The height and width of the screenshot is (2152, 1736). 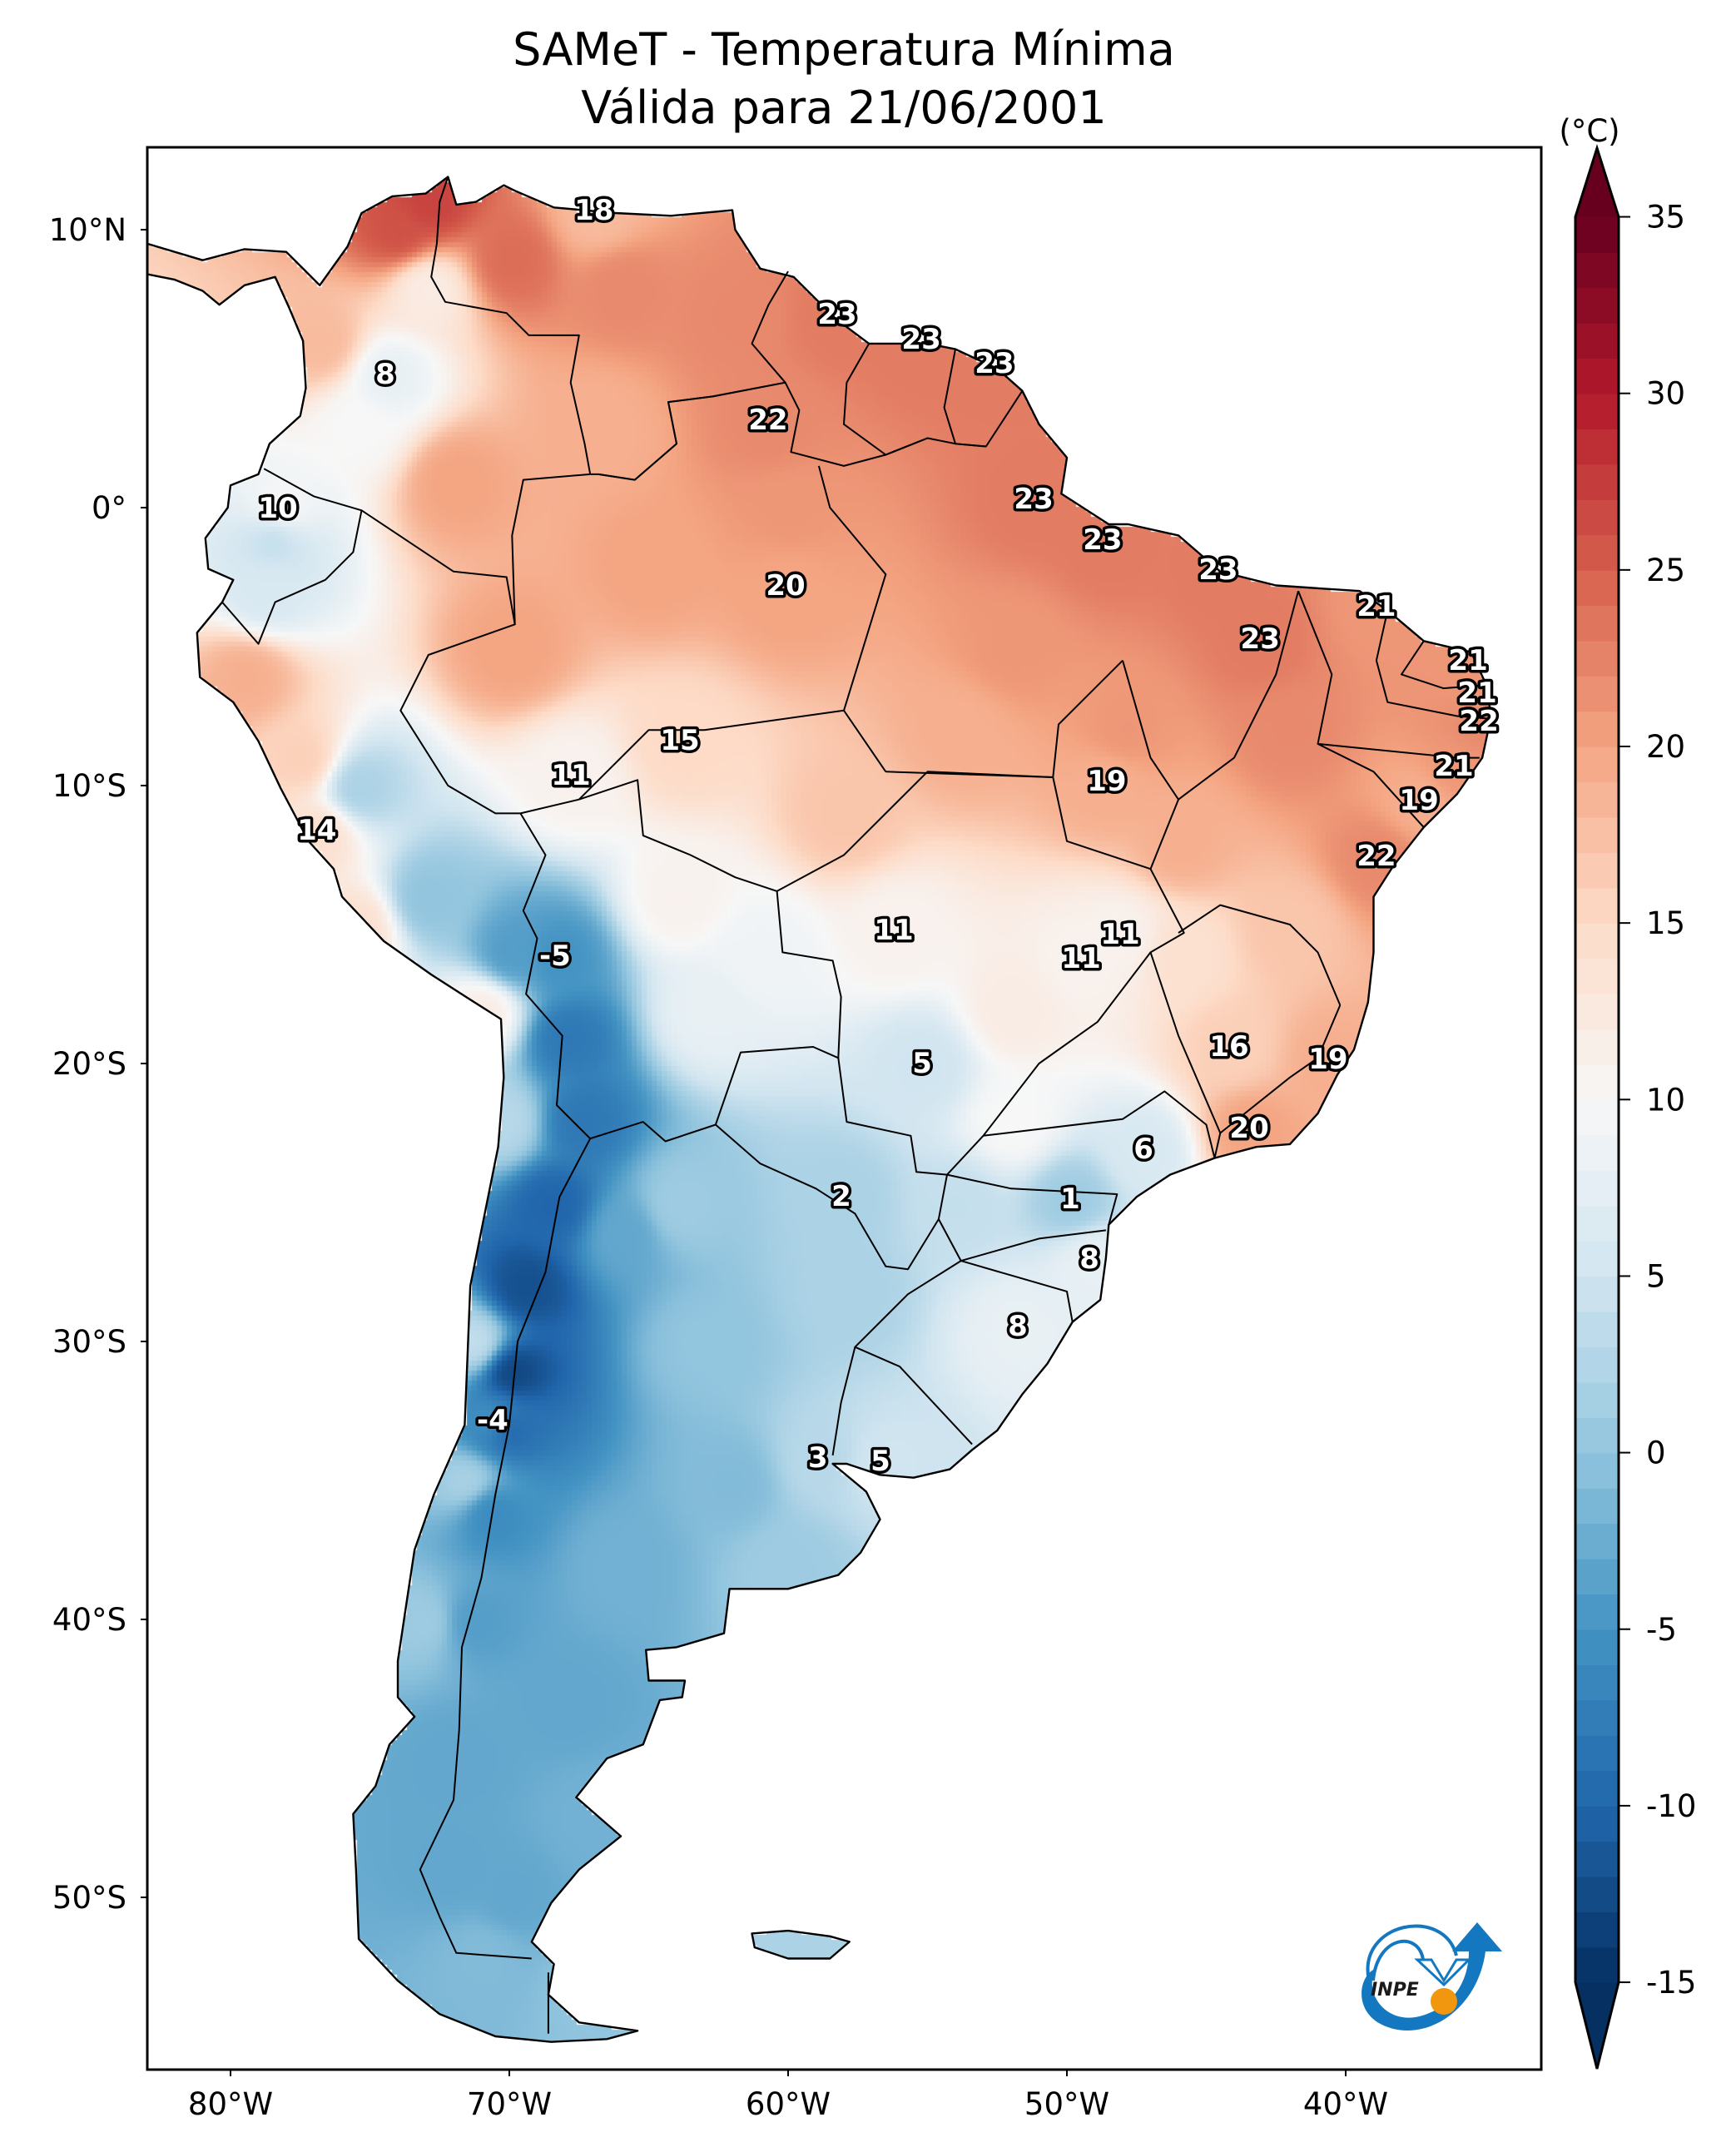 What do you see at coordinates (109, 508) in the screenshot?
I see `y-tick-label: 0°` at bounding box center [109, 508].